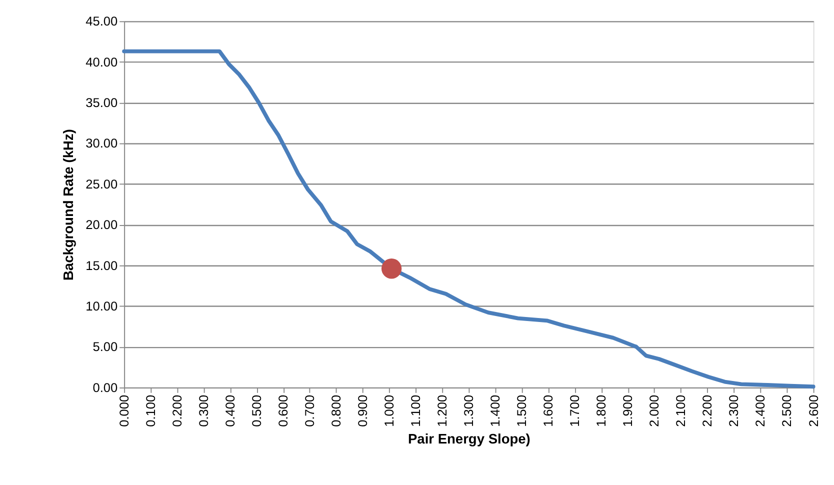  Describe the element at coordinates (102, 184) in the screenshot. I see `y-tick-label: 25.00` at that location.